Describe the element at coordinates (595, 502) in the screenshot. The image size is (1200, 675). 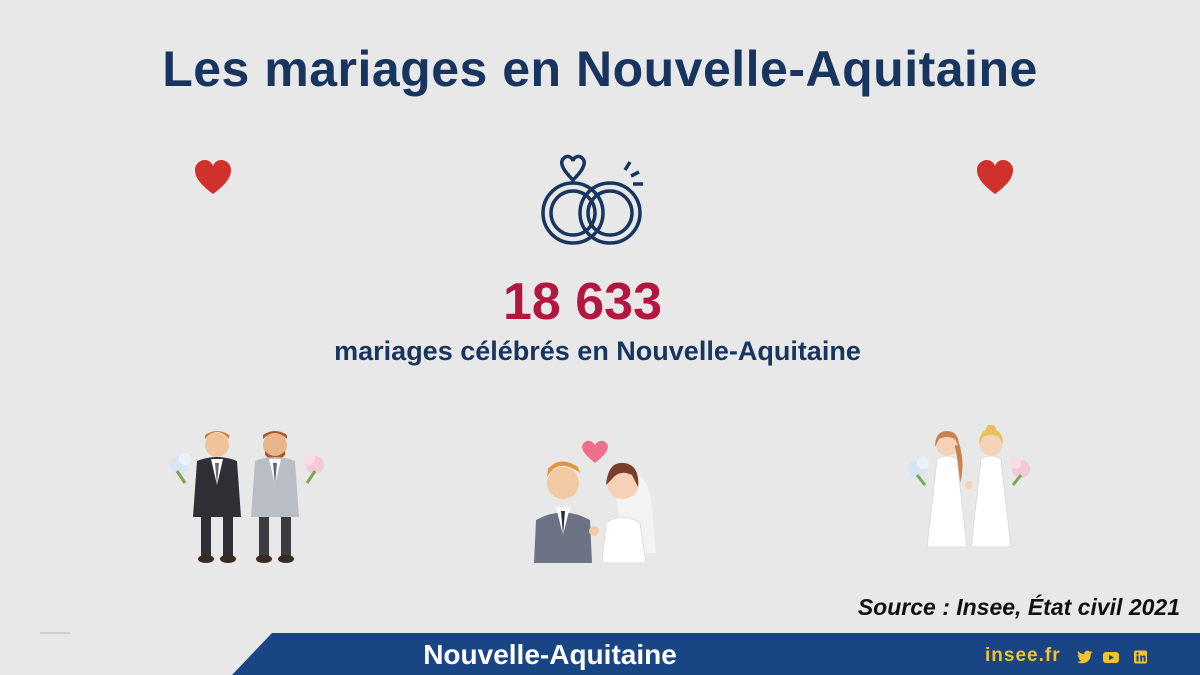
I see `bride-and-groom-illustration` at that location.